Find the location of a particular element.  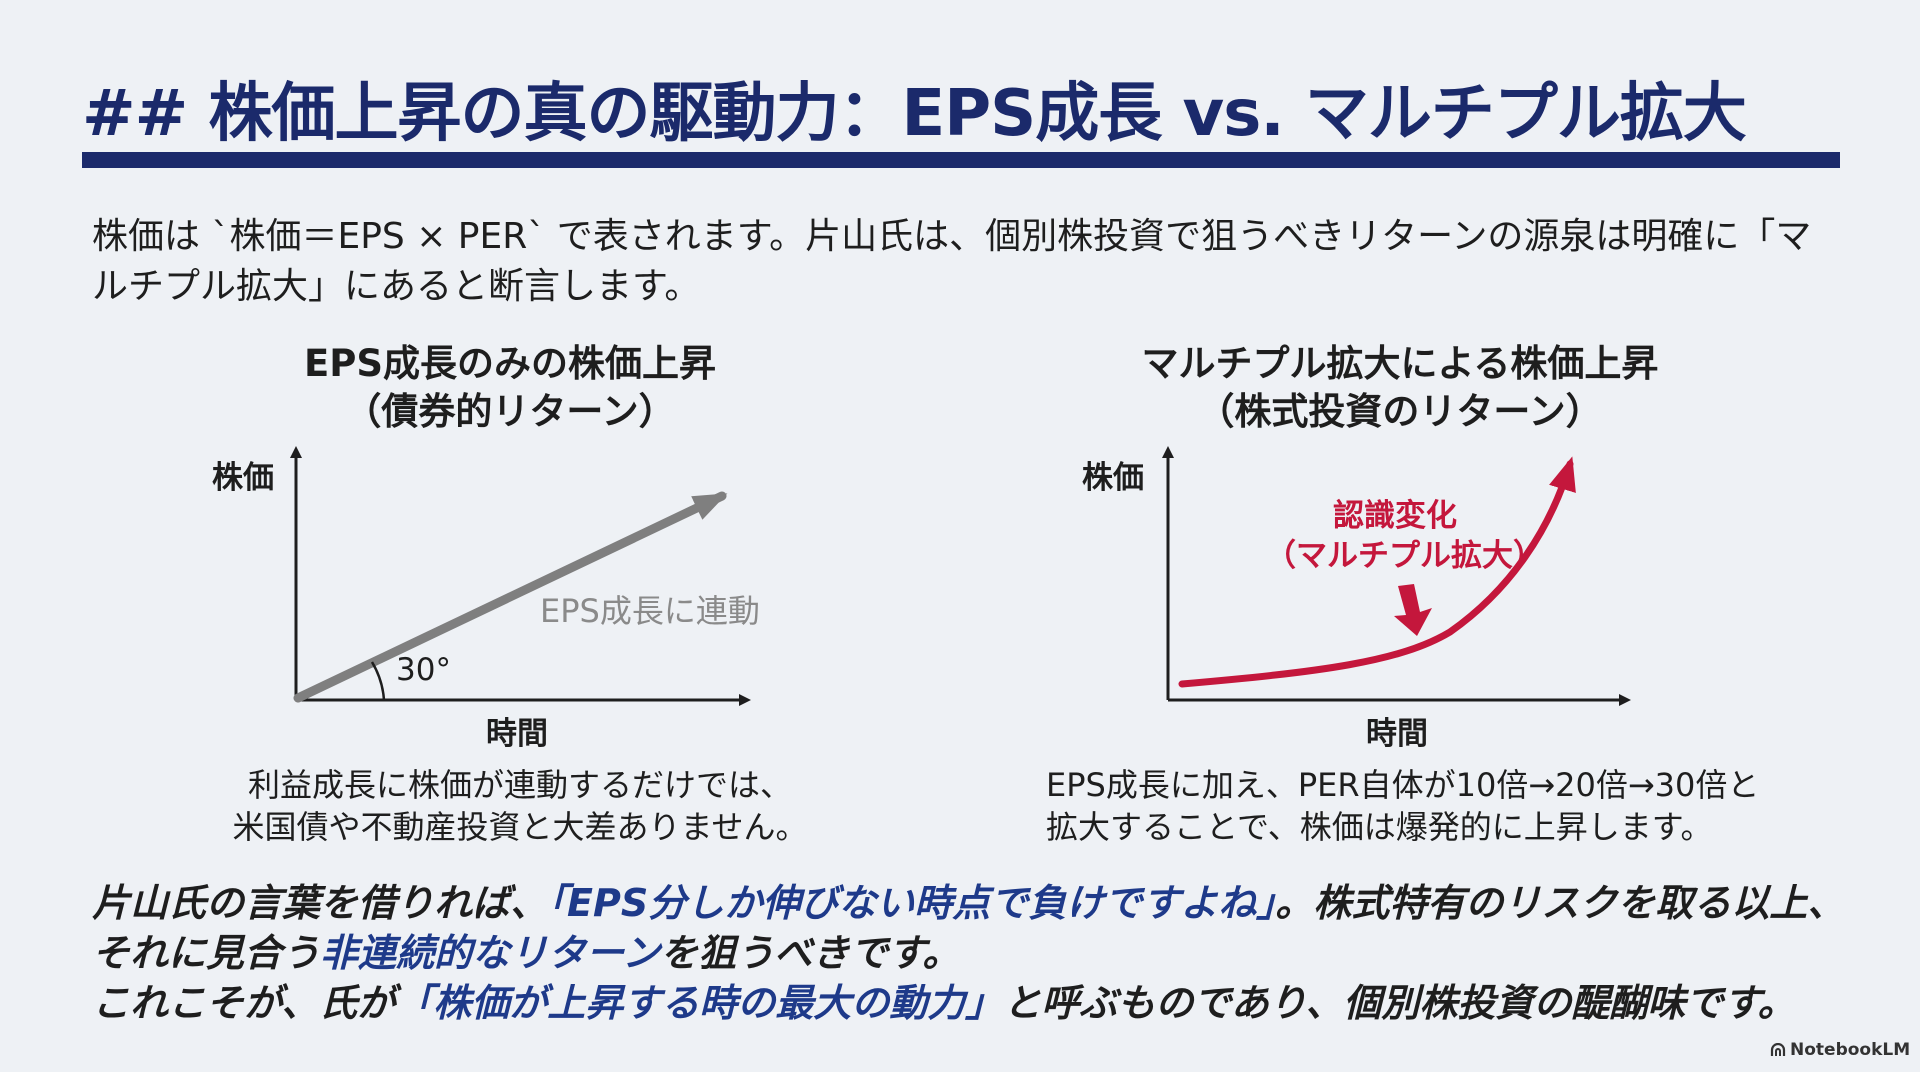

angle-arc is located at coordinates (378, 681).